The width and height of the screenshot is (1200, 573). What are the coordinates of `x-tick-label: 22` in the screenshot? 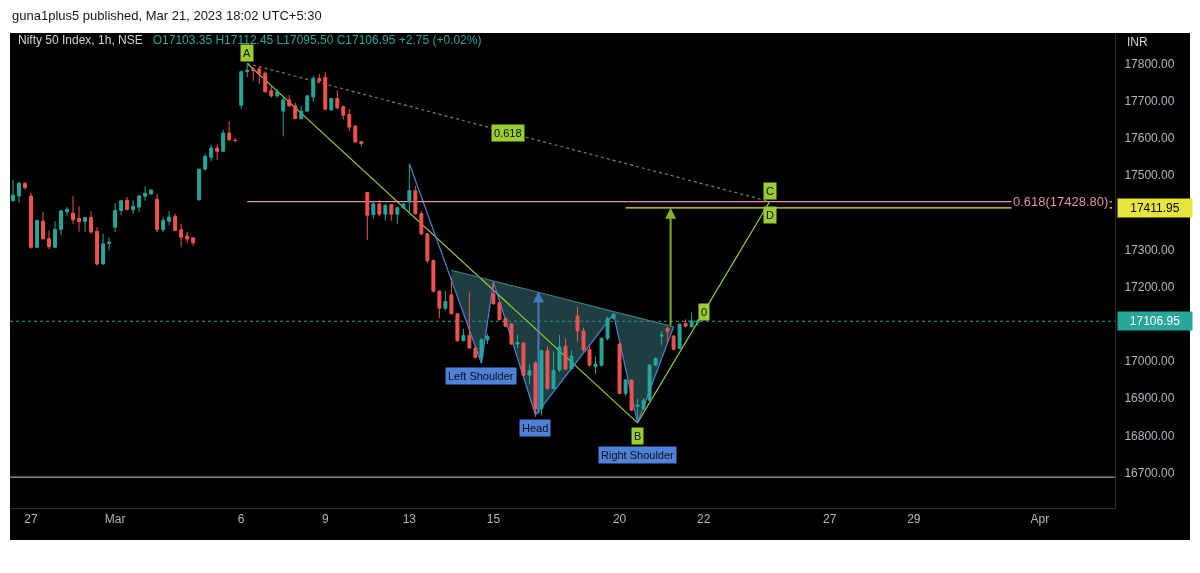 It's located at (703, 519).